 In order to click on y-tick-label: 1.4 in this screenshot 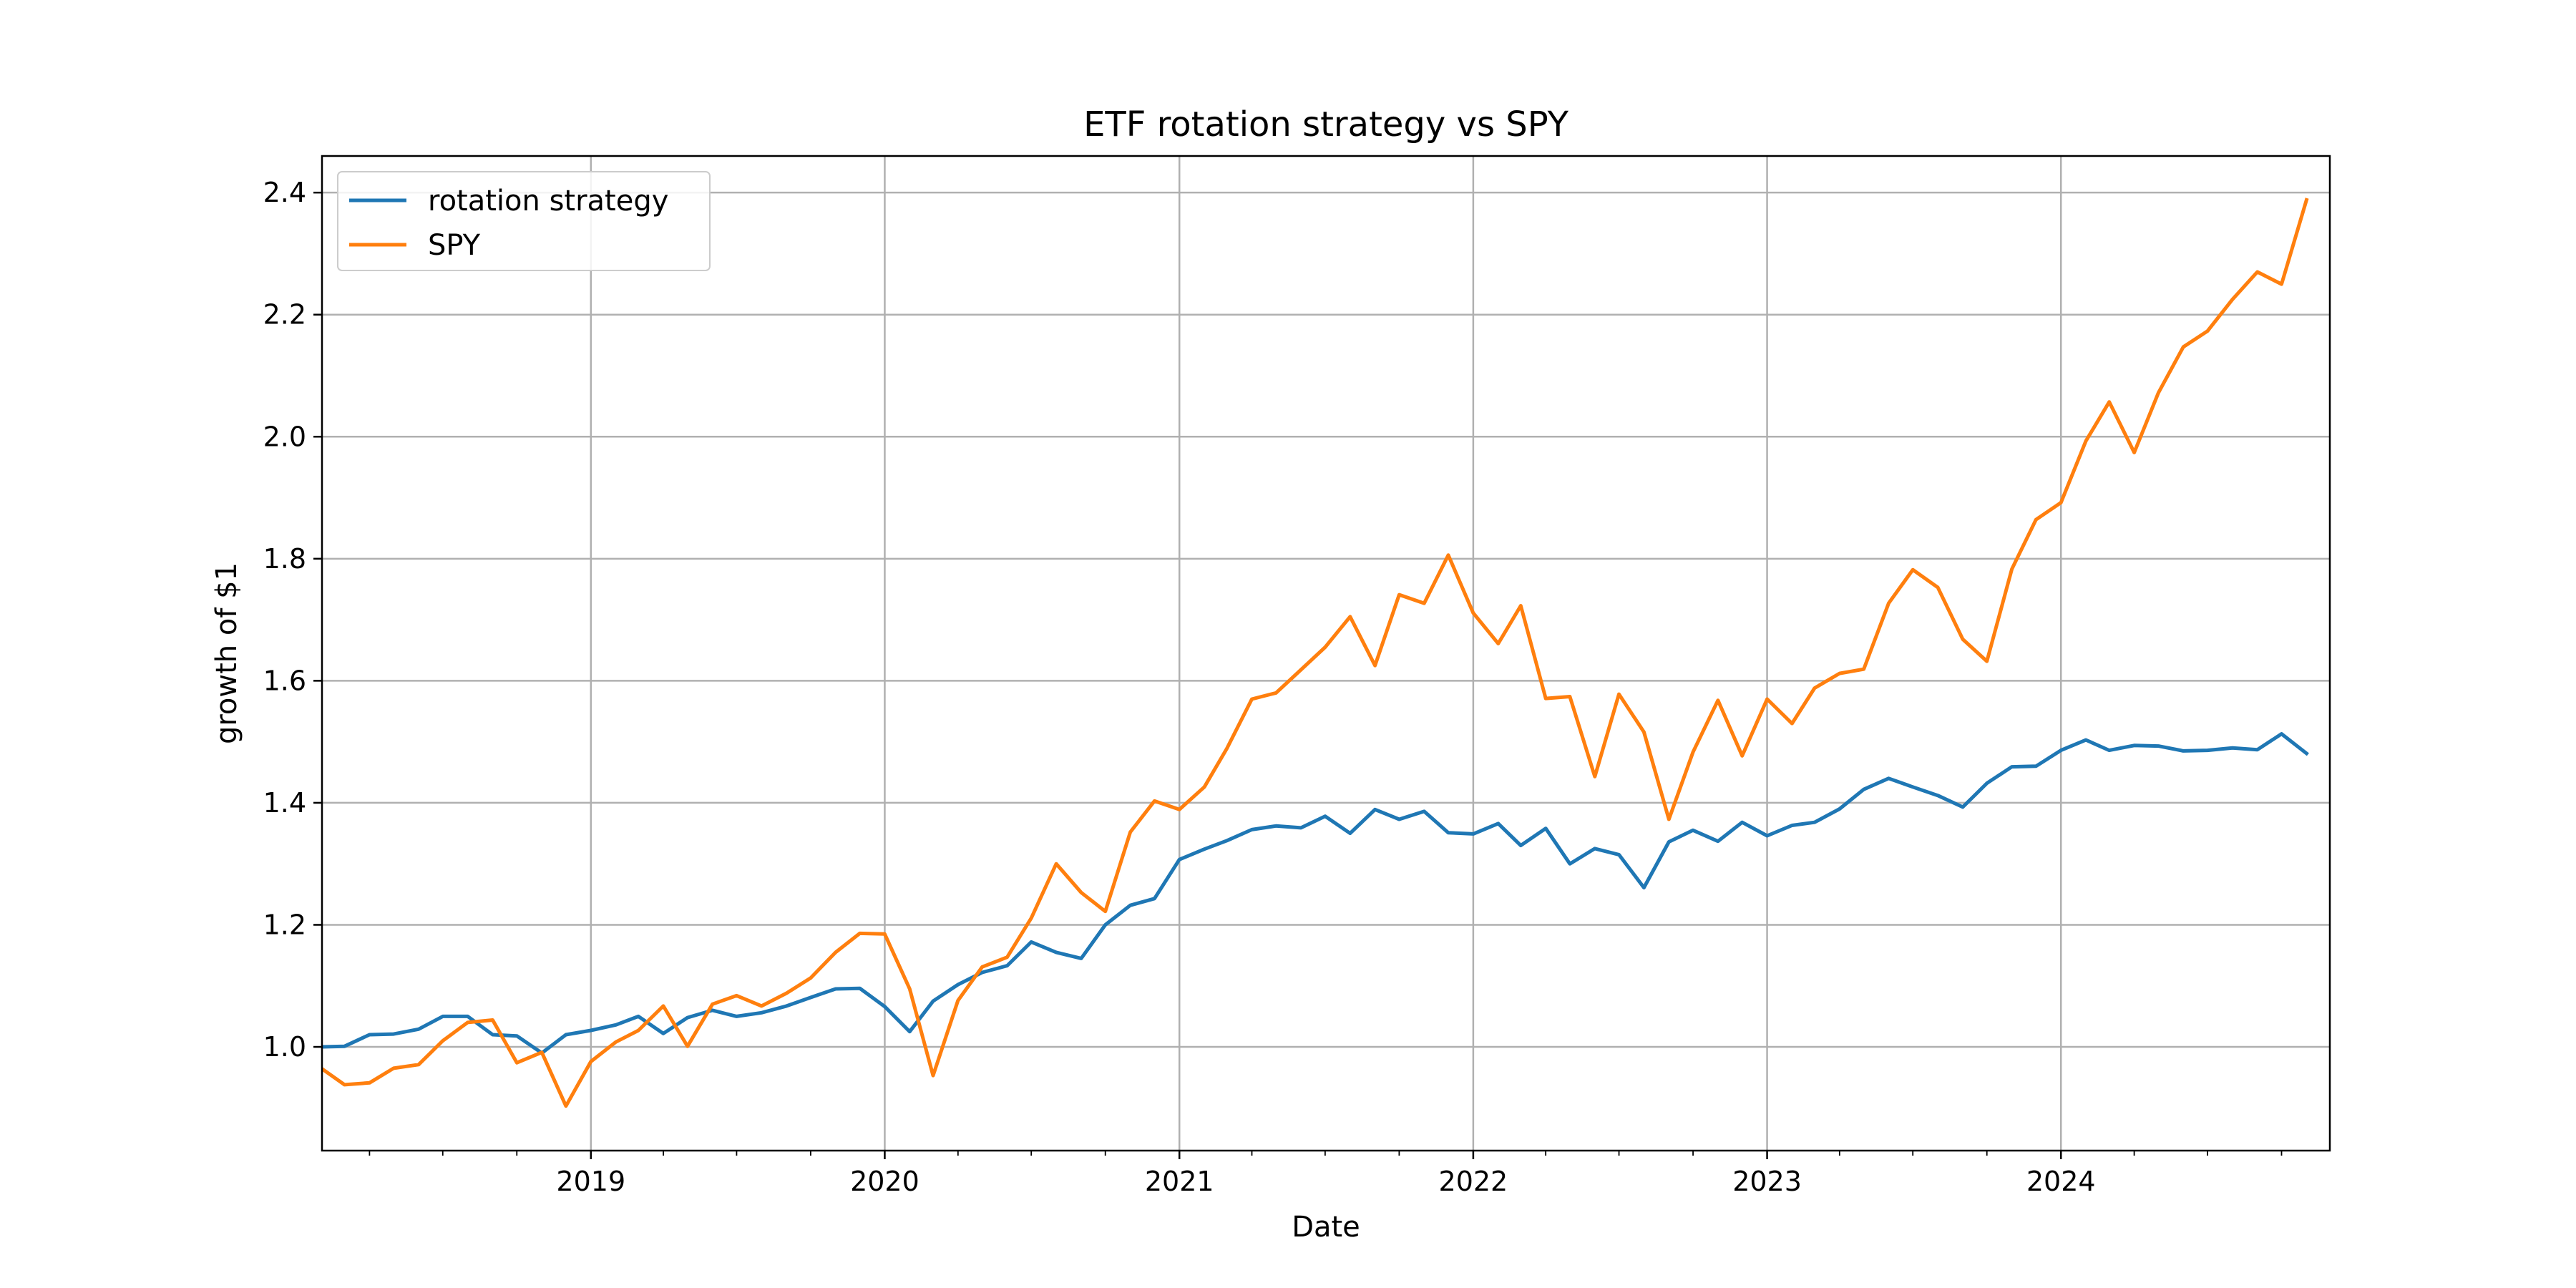, I will do `click(284, 803)`.